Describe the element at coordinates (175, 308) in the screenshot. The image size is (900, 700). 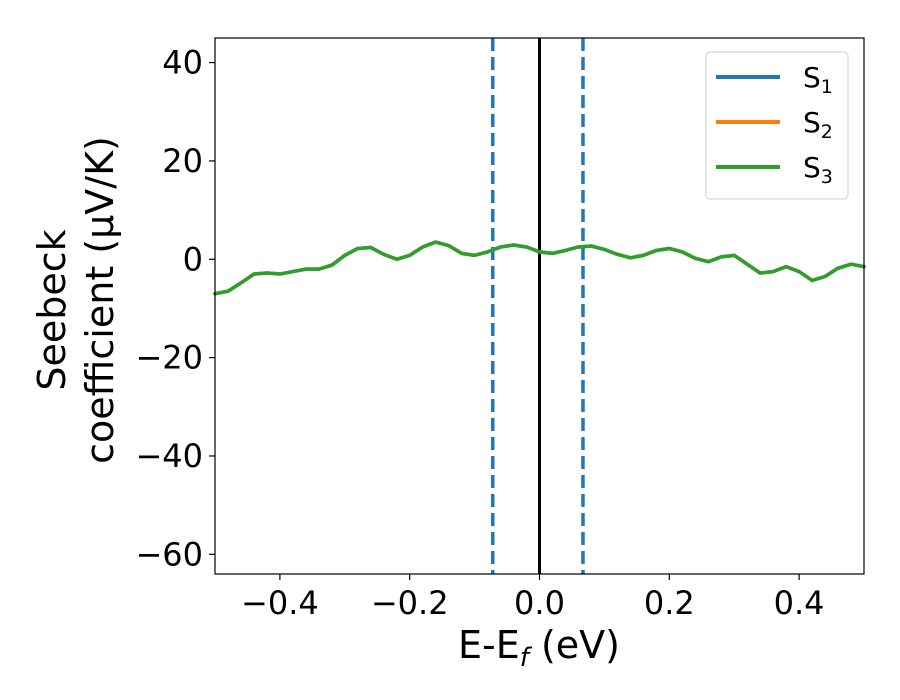
I see `y-axis: 40 20 0 −20 −40 −60` at that location.